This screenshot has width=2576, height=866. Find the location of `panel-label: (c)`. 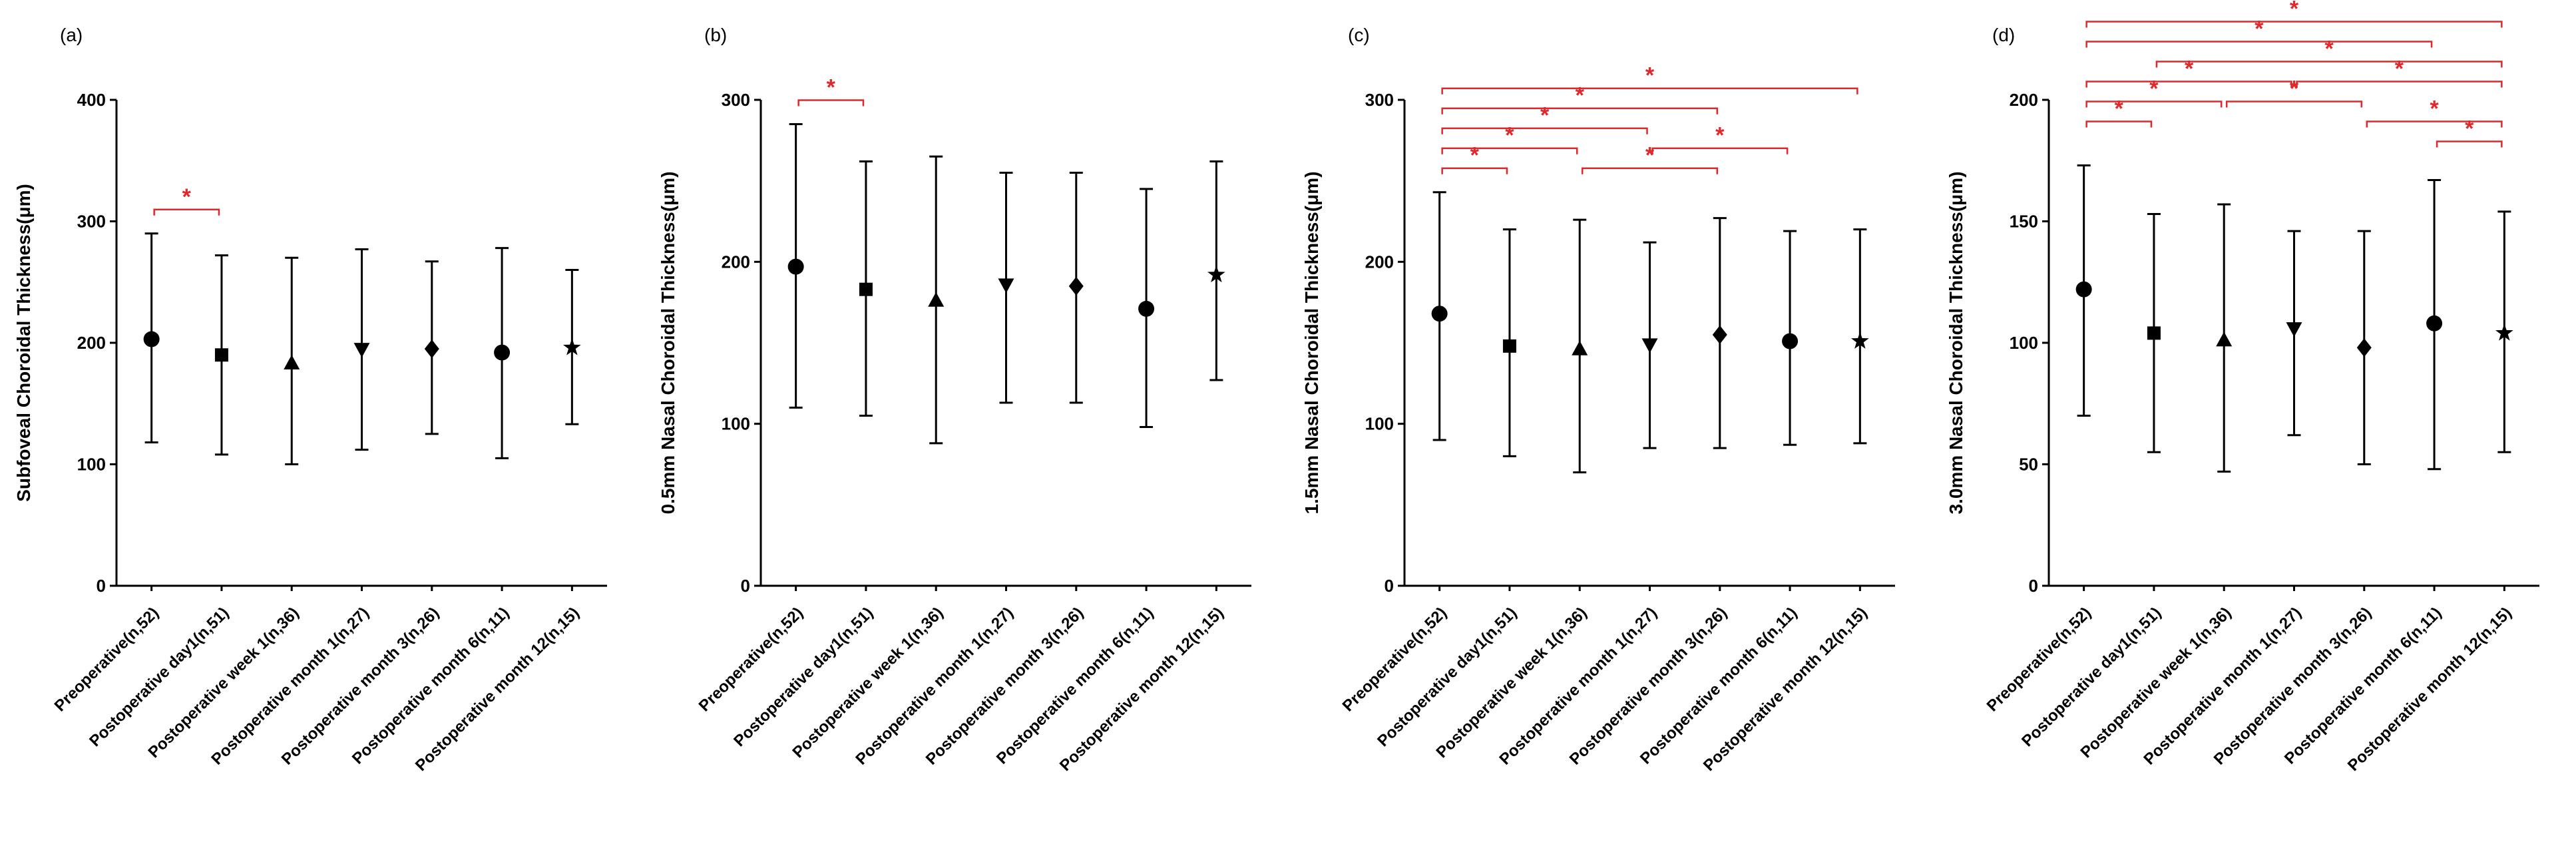

panel-label: (c) is located at coordinates (1359, 35).